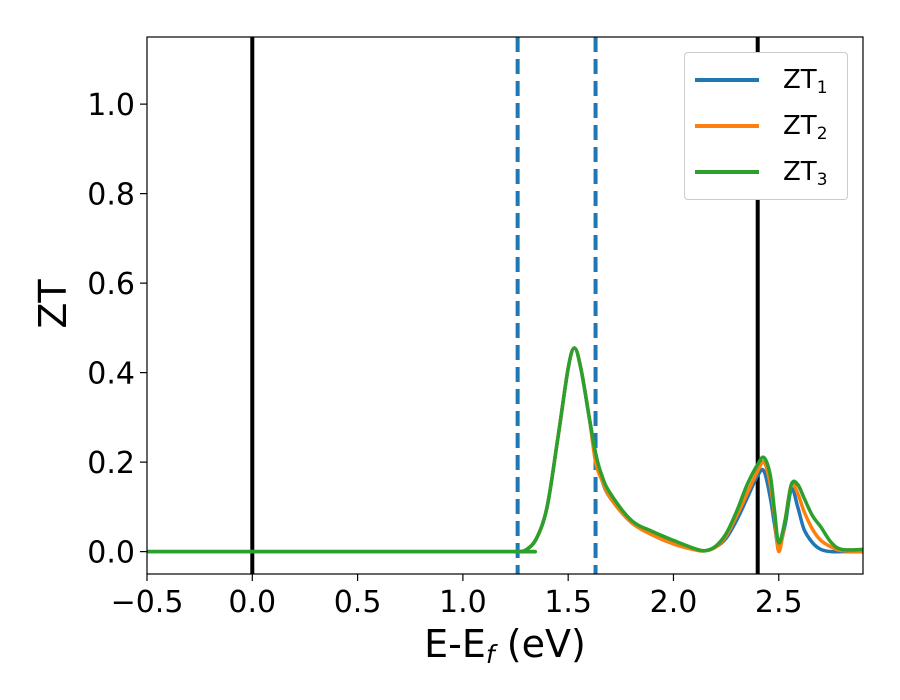 The width and height of the screenshot is (900, 700). Describe the element at coordinates (767, 81) in the screenshot. I see `legend-item-zt1: ZT1` at that location.